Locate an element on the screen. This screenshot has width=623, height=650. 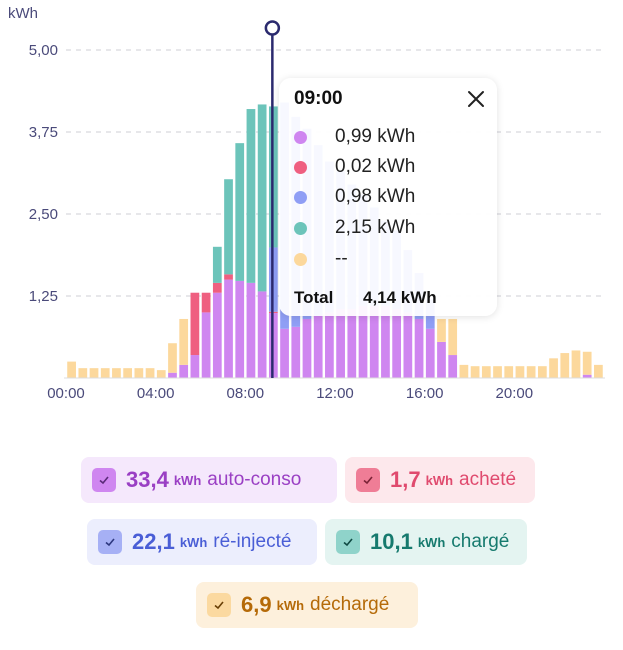
legend-chip-charge: 10,1 kWh chargé is located at coordinates (426, 542).